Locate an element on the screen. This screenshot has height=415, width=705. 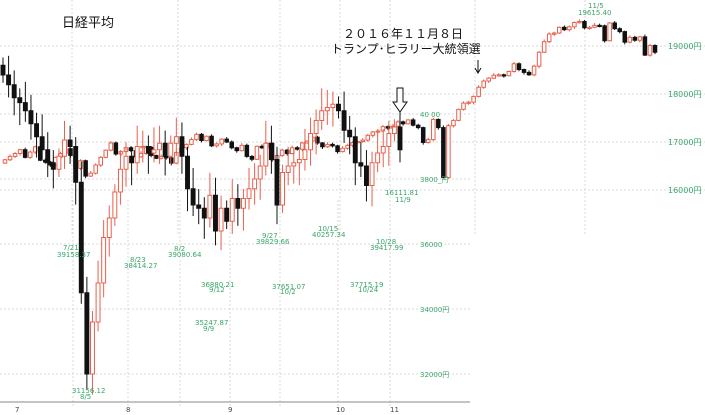
bottom-xtick-label: 7 is located at coordinates (17, 410).